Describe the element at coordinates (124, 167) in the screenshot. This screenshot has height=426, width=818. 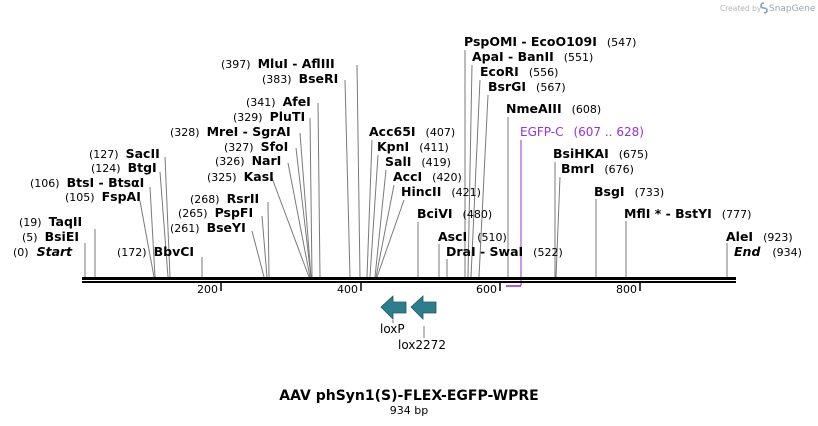
I see `site-btgi: (124) BtgI` at that location.